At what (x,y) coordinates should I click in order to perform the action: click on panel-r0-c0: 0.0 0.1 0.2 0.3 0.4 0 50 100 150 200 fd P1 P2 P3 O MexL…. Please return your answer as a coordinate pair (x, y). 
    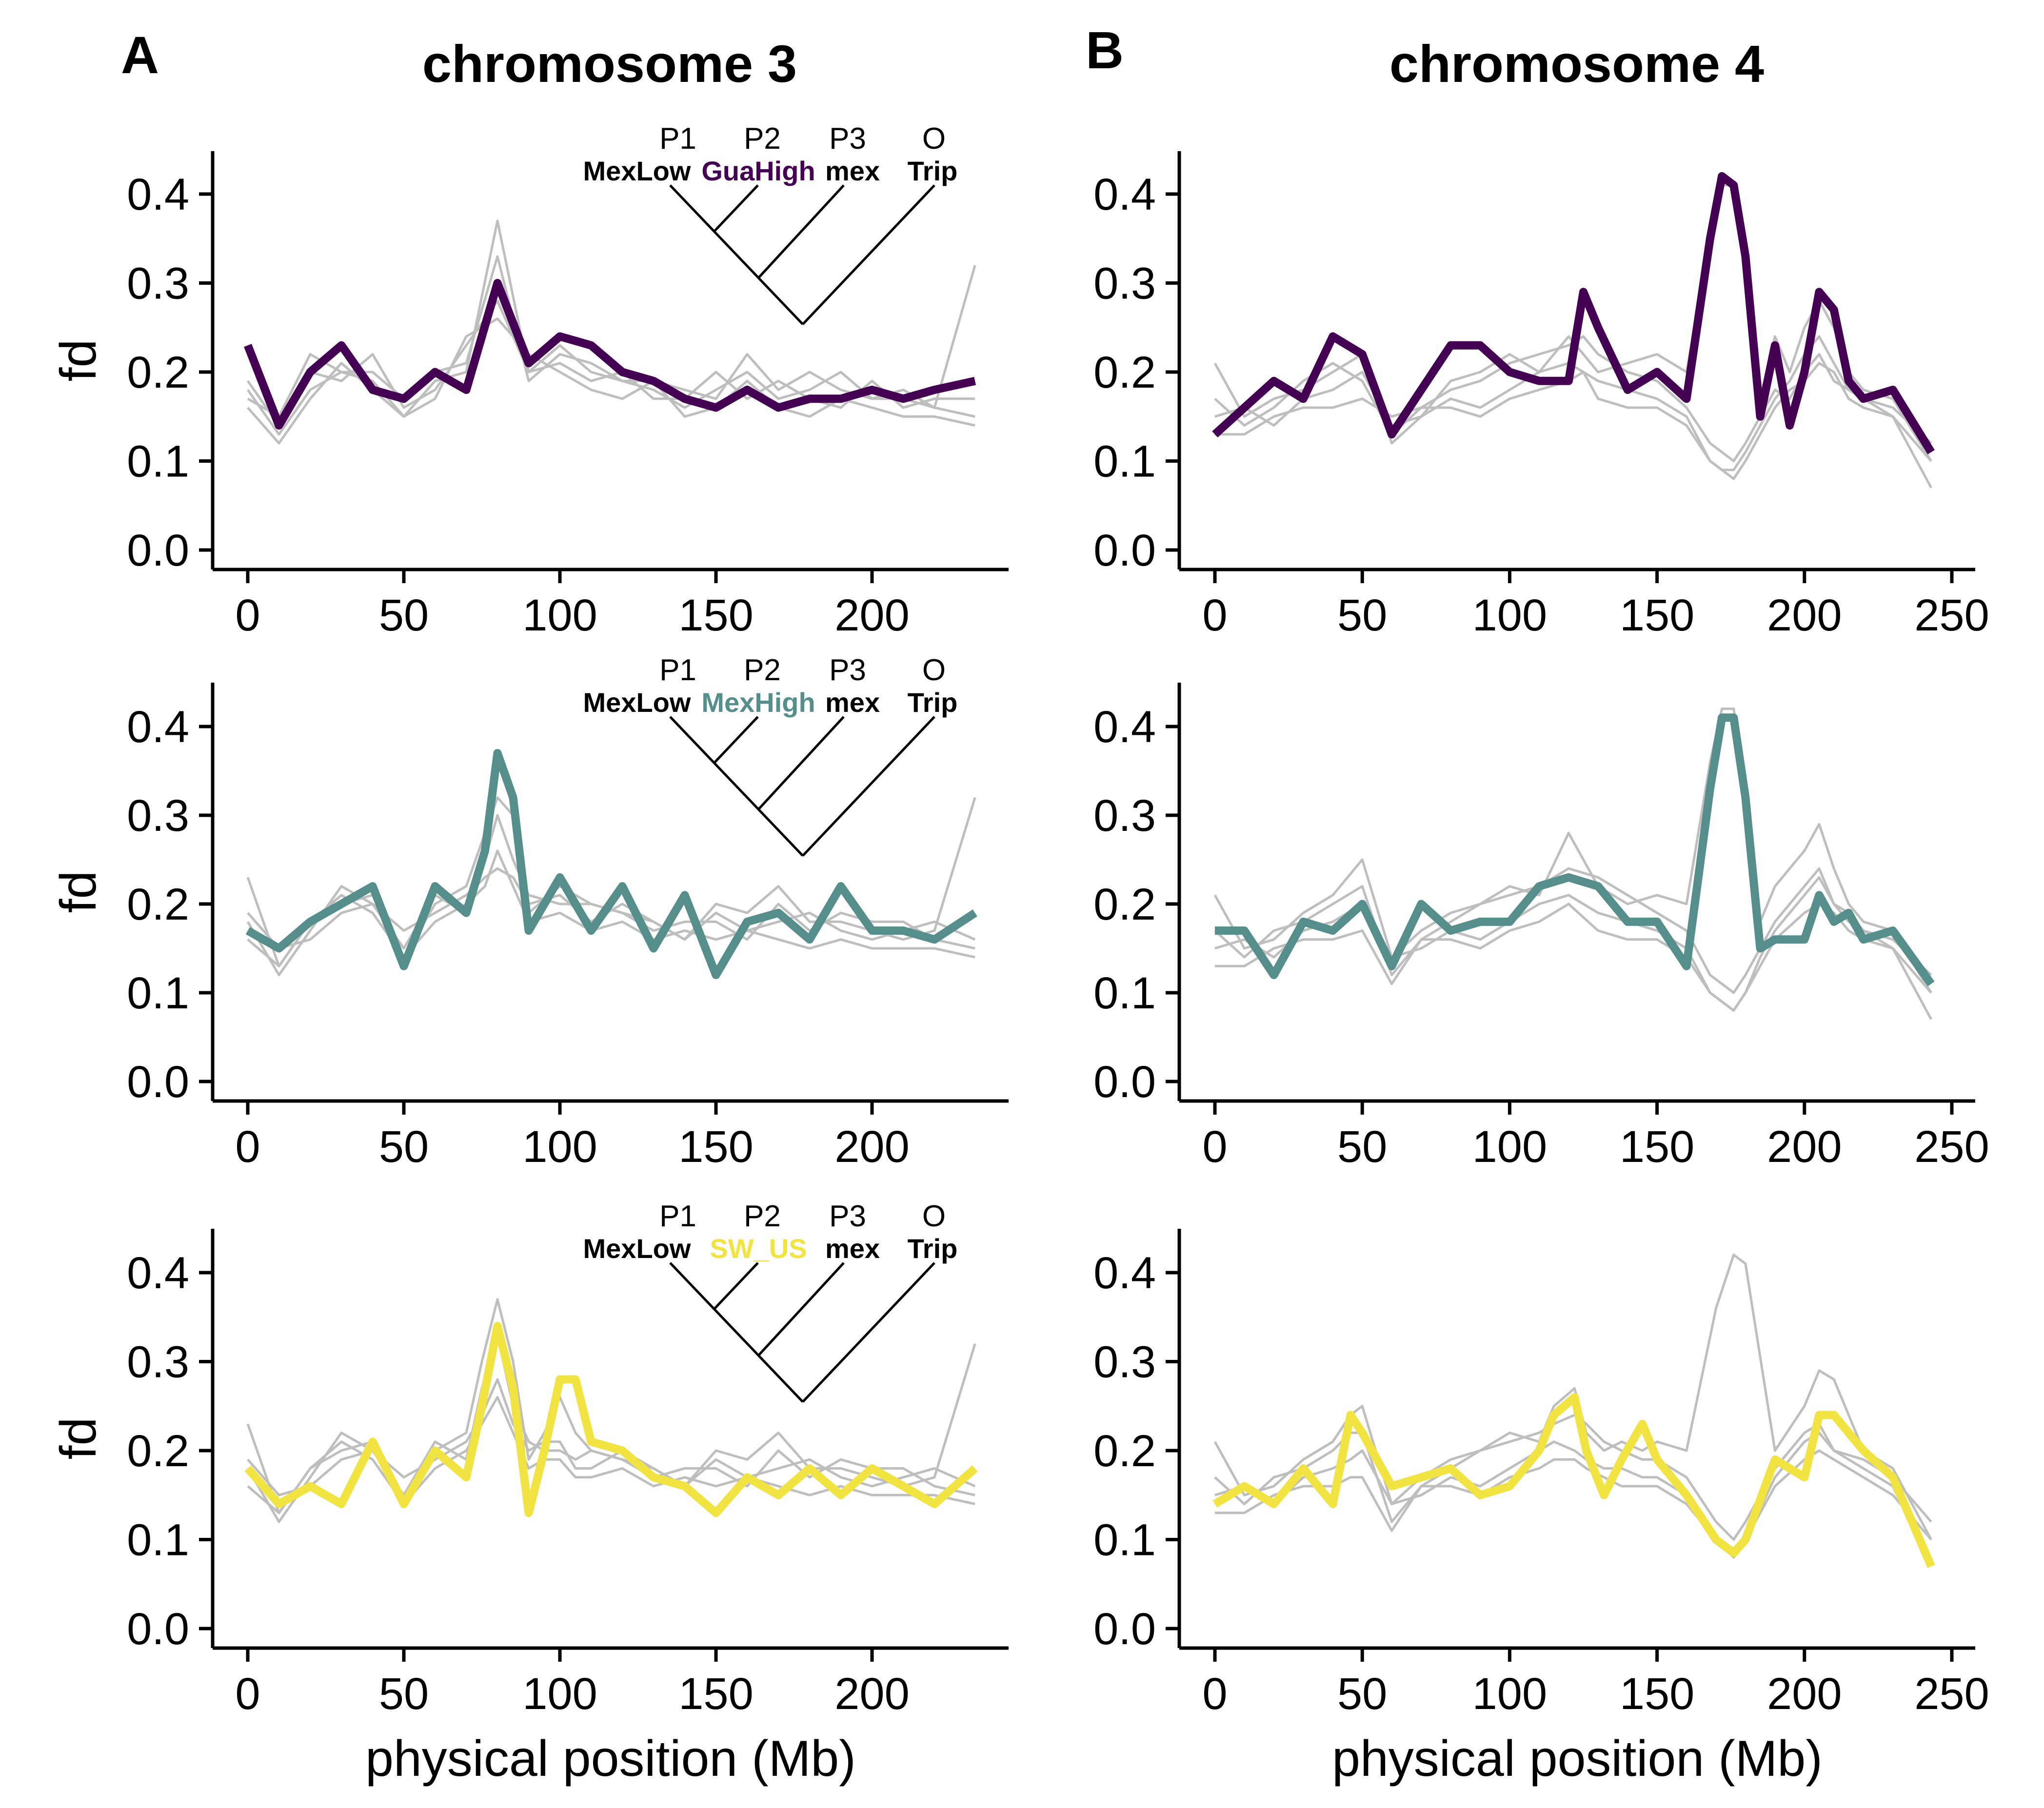
    Looking at the image, I should click on (529, 381).